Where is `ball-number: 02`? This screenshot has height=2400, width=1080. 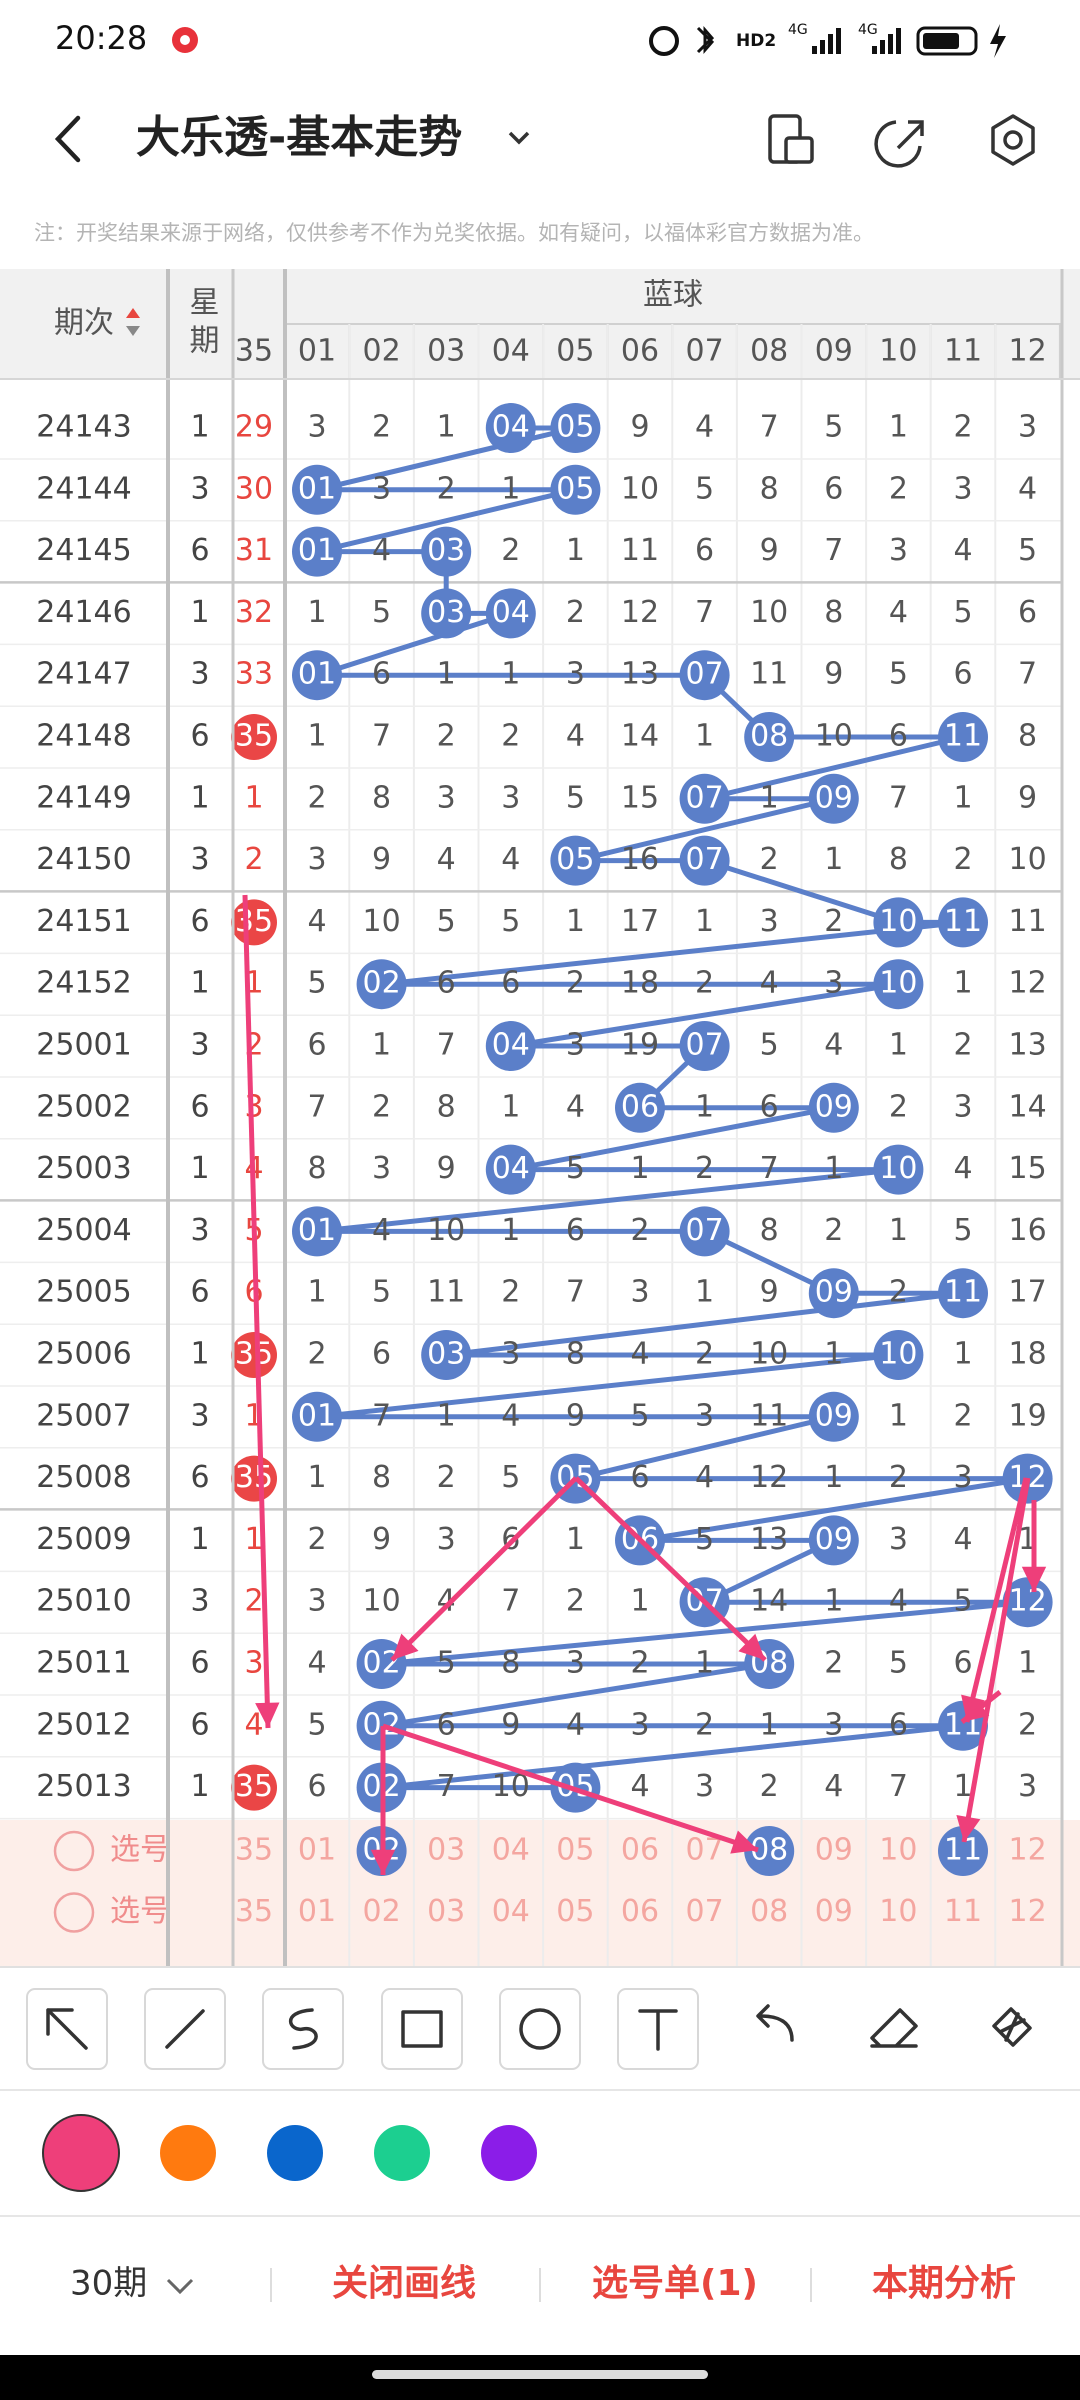 ball-number: 02 is located at coordinates (382, 983).